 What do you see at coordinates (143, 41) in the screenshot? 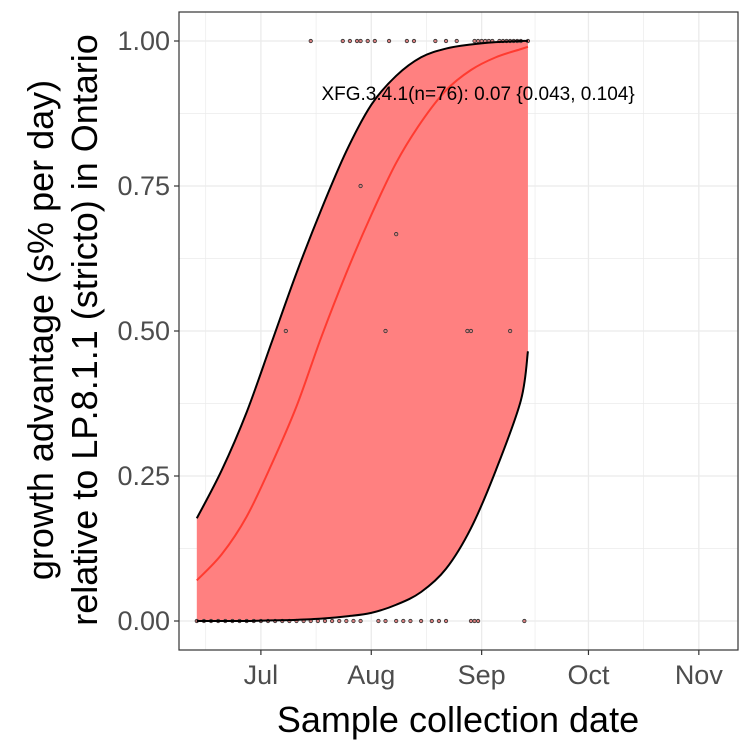
I see `y-tick-label-4: 1.00` at bounding box center [143, 41].